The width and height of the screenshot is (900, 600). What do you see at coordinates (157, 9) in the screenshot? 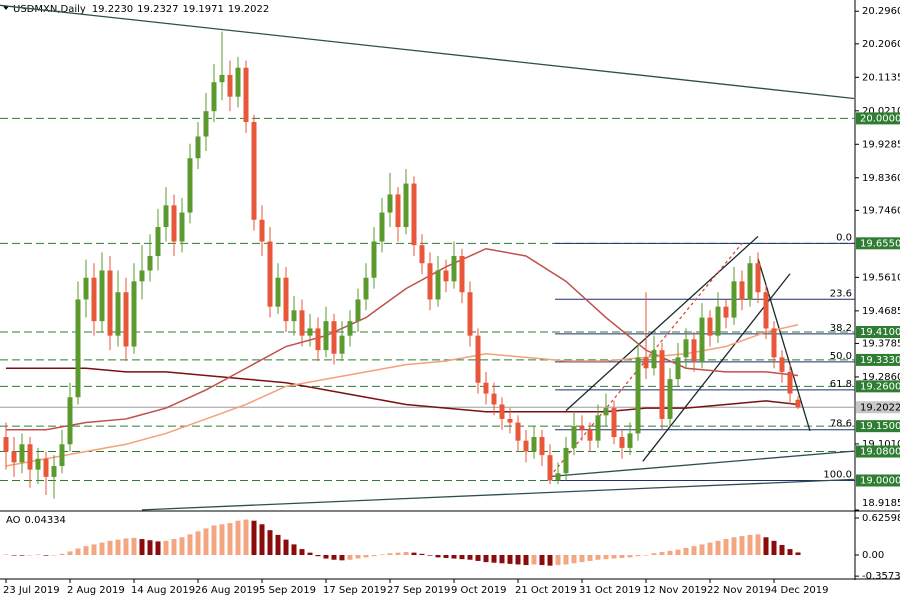
I see `high-value: 19.2327` at bounding box center [157, 9].